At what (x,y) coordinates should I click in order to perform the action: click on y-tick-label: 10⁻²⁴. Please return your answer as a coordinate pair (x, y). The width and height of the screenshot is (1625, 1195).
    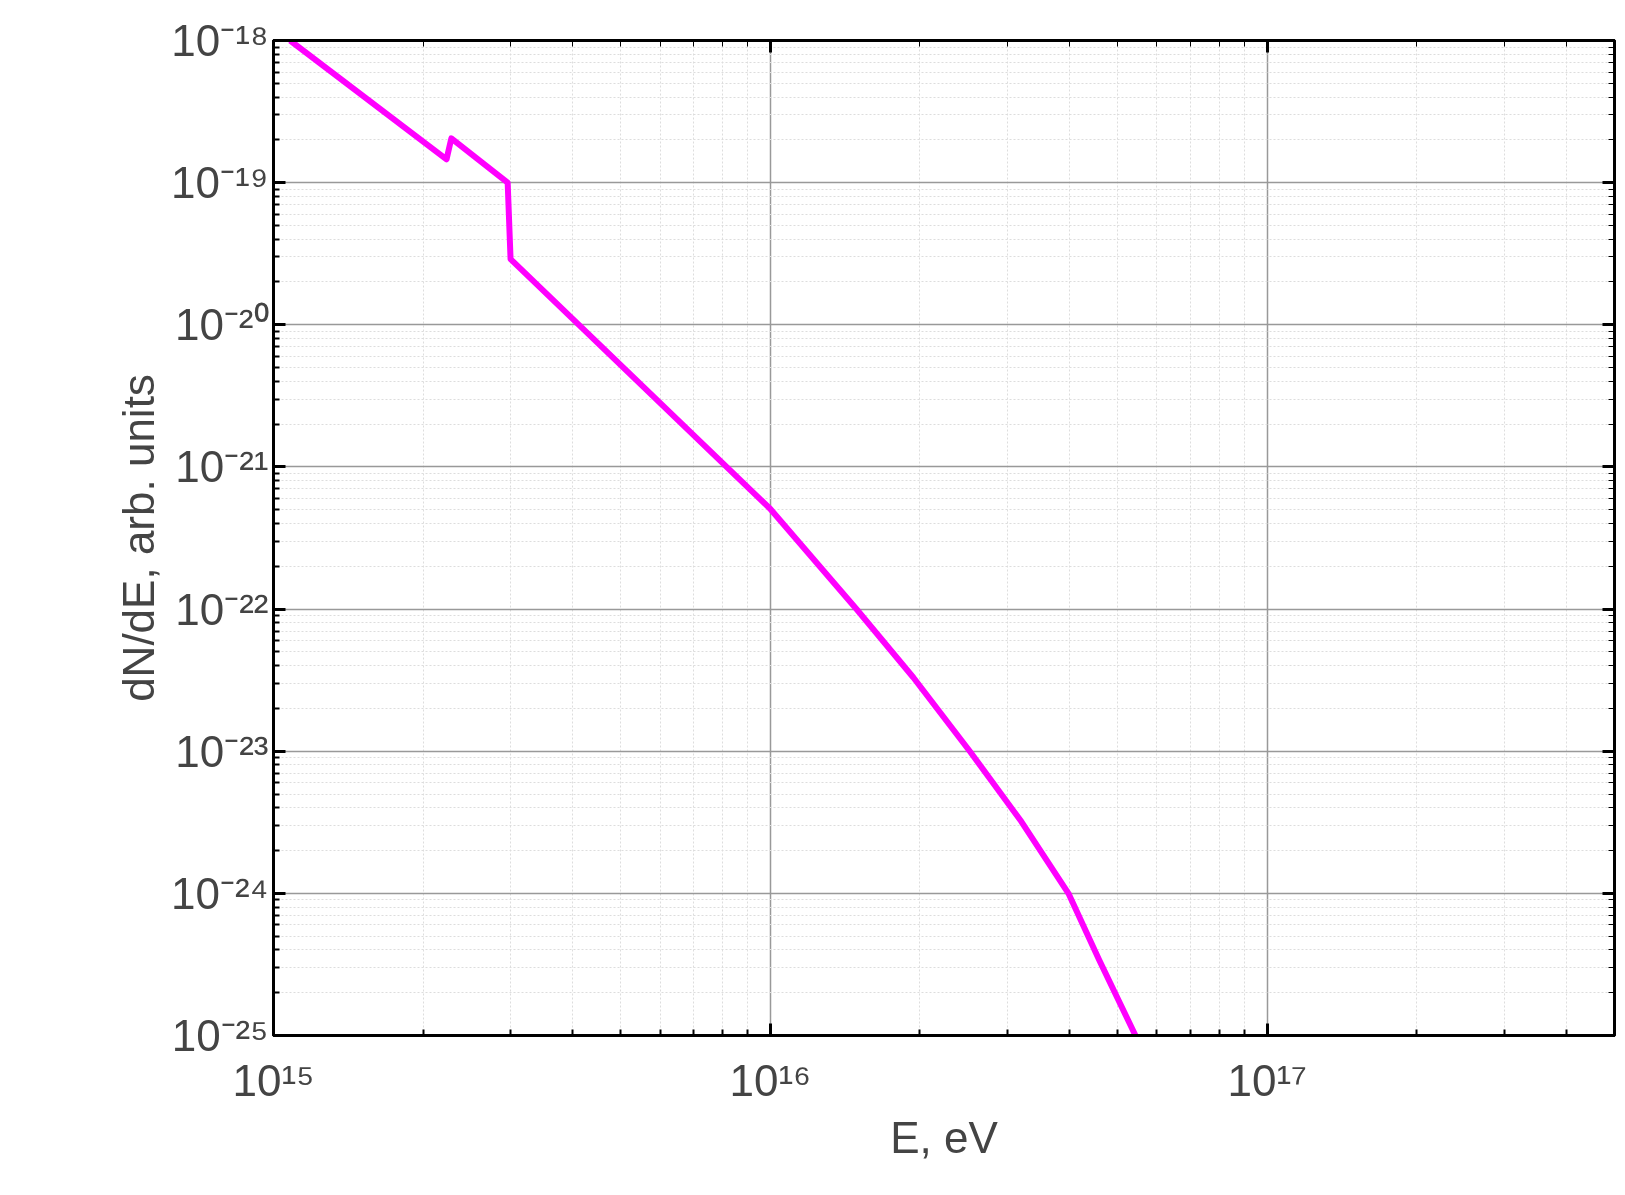
    Looking at the image, I should click on (220, 893).